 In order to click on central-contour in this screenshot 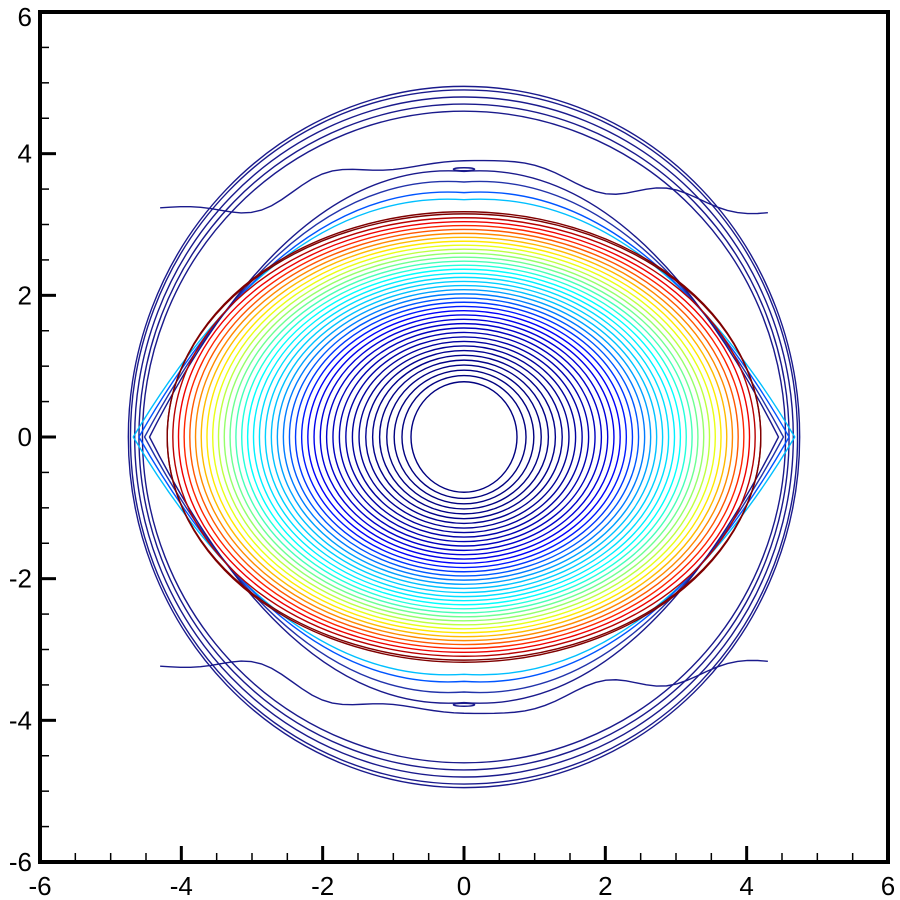, I will do `click(464, 437)`.